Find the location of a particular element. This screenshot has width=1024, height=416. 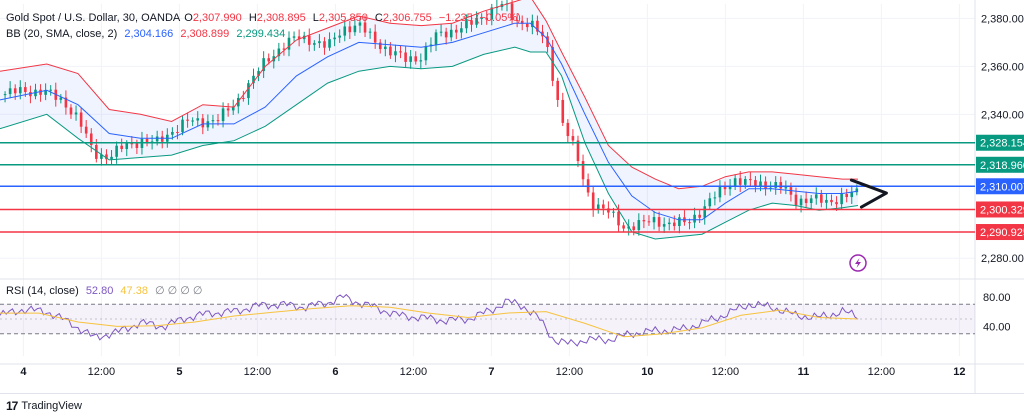

price-tick-label: 2,280.000 is located at coordinates (1002, 259).